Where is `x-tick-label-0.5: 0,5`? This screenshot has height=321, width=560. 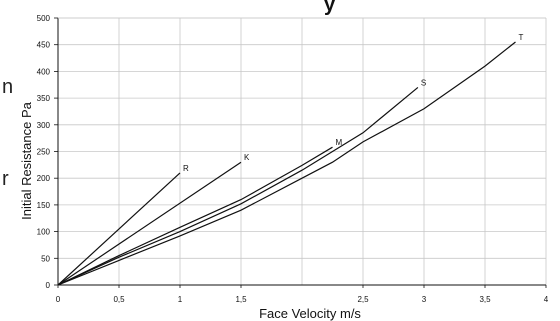 x-tick-label-0.5: 0,5 is located at coordinates (119, 299).